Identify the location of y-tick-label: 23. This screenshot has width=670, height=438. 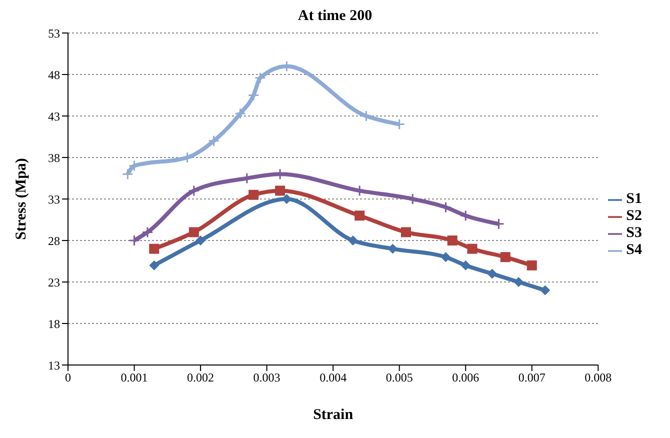
(54, 282).